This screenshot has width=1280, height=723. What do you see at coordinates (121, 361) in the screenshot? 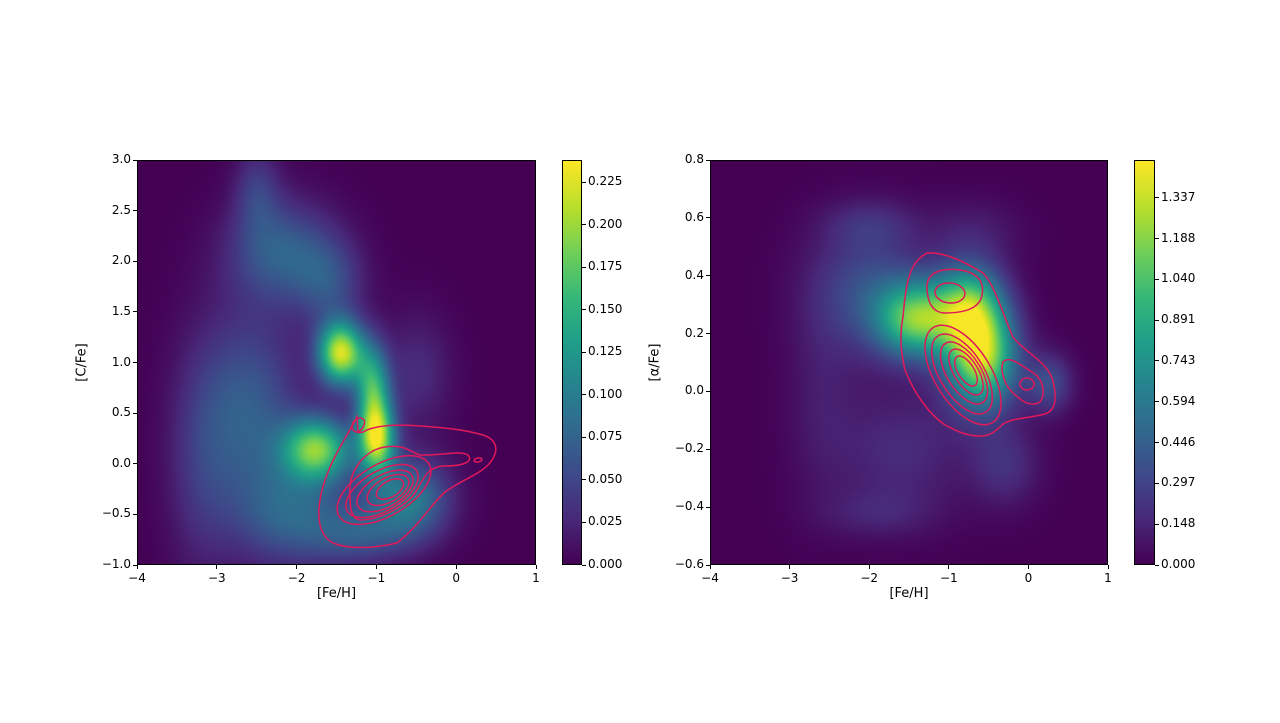
I see `y-tick-label: 1.0` at bounding box center [121, 361].